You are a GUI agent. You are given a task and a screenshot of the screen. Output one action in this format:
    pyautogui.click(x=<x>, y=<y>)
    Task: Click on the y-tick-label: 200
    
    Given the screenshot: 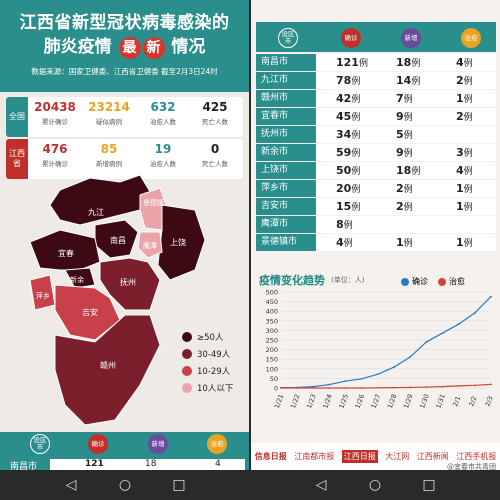 What is the action you would take?
    pyautogui.click(x=272, y=350)
    